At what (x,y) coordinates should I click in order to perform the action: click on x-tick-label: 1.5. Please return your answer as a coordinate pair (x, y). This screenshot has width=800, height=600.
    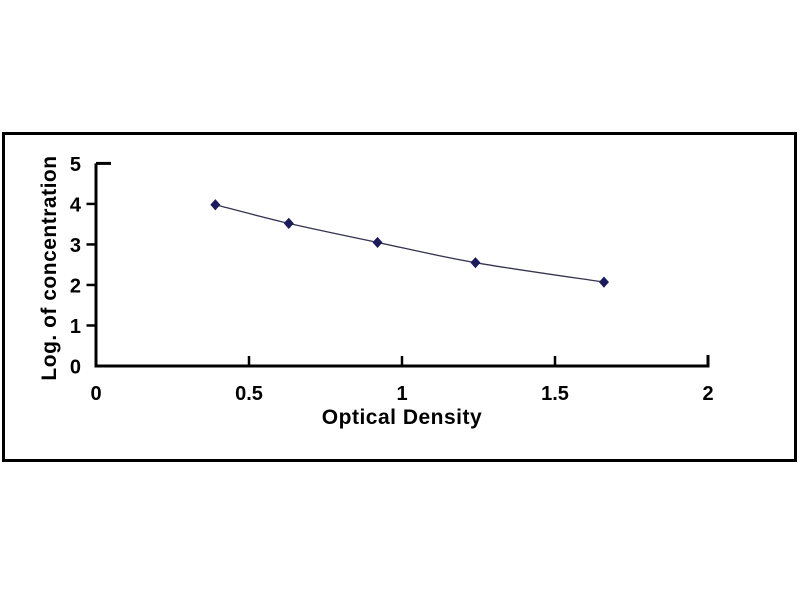
    Looking at the image, I should click on (555, 394).